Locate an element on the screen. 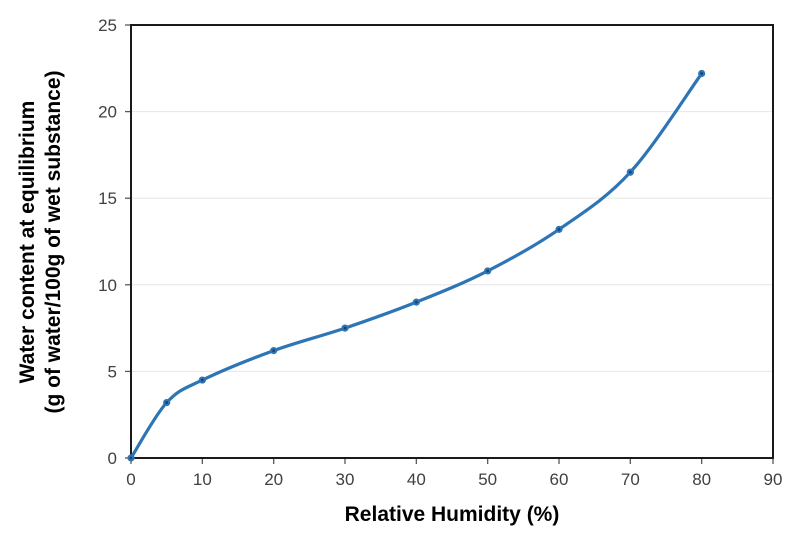 This screenshot has height=548, width=800. x-tick-label-60: 60 is located at coordinates (559, 479).